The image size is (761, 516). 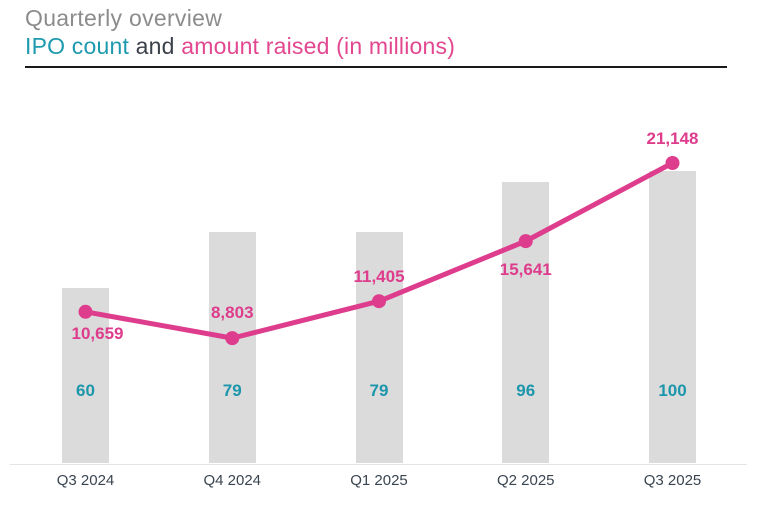 What do you see at coordinates (672, 480) in the screenshot?
I see `x-axis-label: Q3 2025` at bounding box center [672, 480].